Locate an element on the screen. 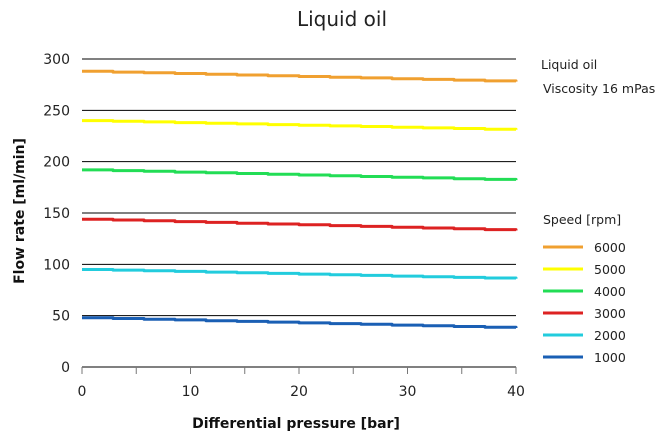 The image size is (668, 442). note-liquid-oil: Liquid oil is located at coordinates (569, 64).